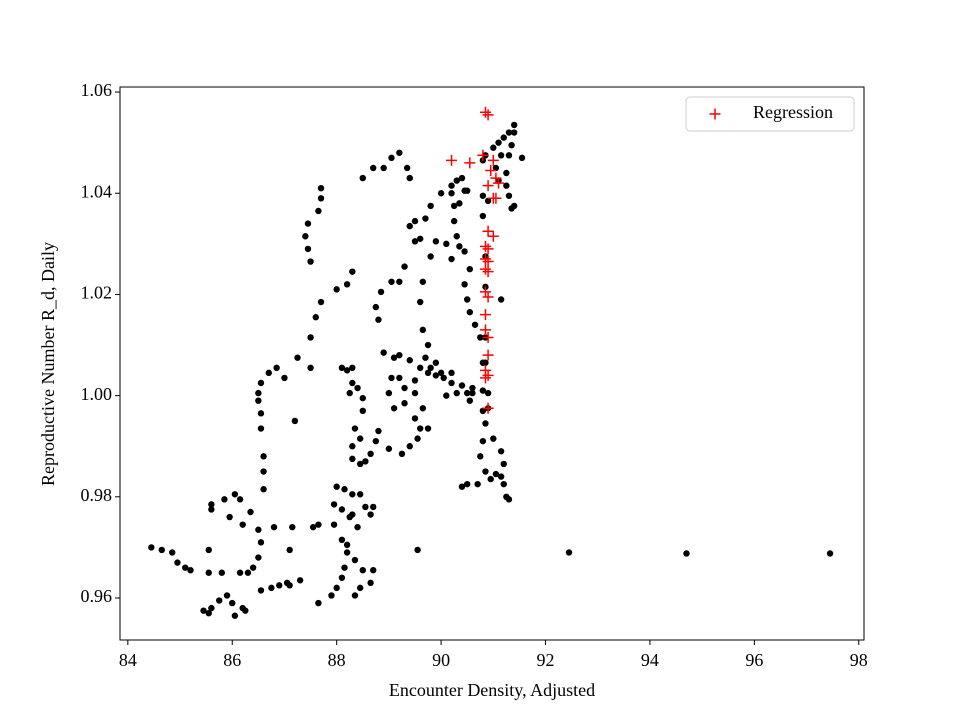 The image size is (960, 720). I want to click on x-axis-label: Encounter Density, Adjusted, so click(492, 690).